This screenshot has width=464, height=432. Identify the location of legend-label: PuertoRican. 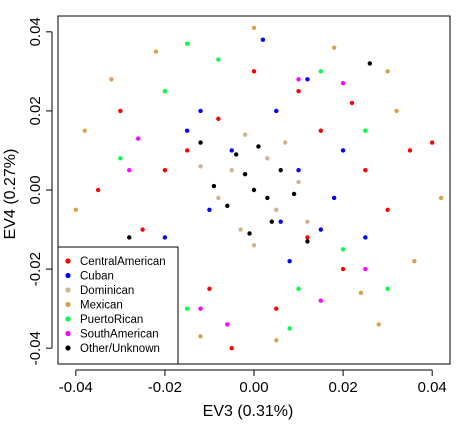
(111, 320).